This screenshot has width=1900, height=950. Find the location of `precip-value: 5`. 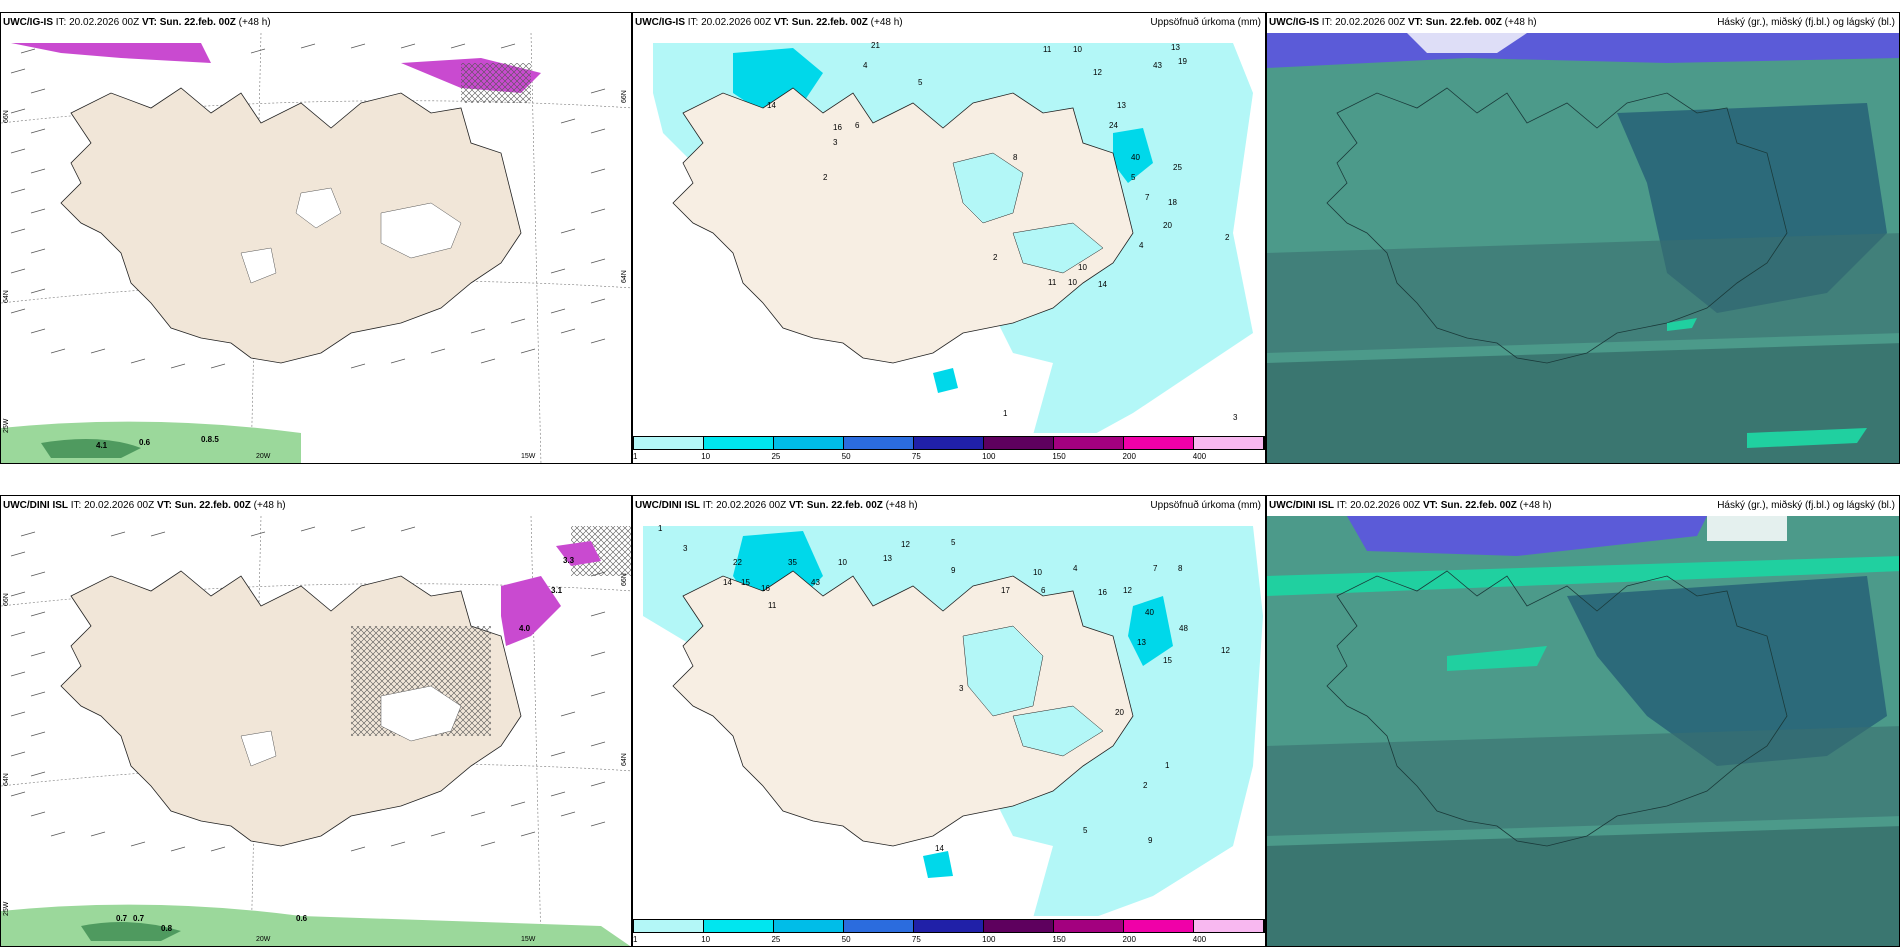

precip-value: 5 is located at coordinates (1085, 830).